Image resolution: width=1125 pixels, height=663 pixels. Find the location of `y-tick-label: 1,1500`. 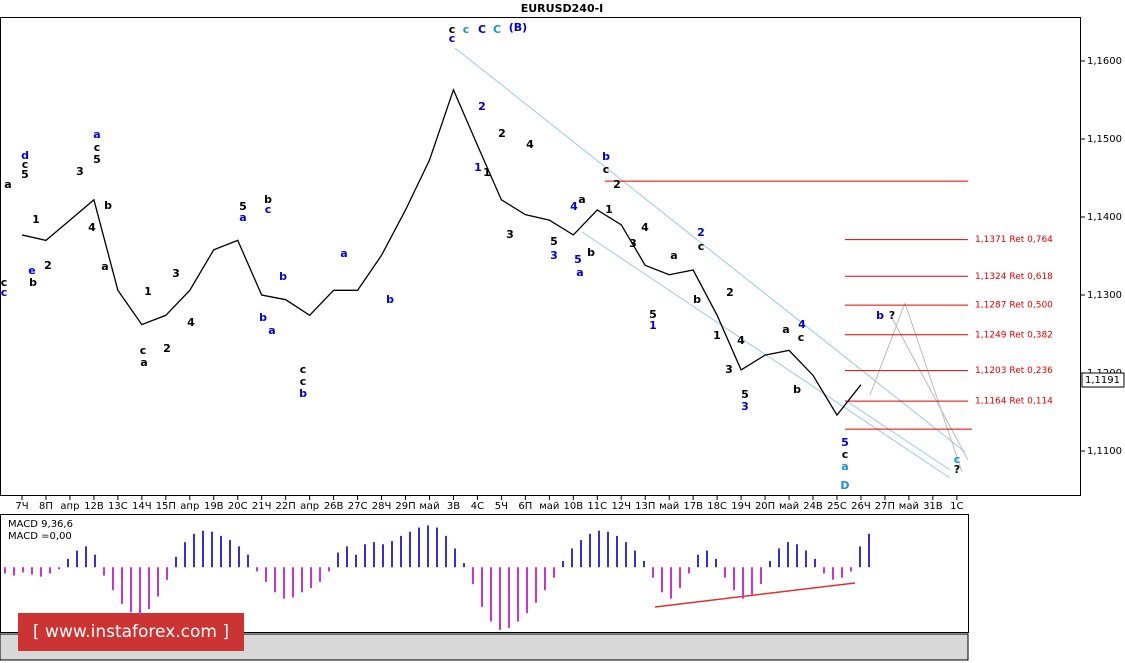

y-tick-label: 1,1500 is located at coordinates (1104, 139).